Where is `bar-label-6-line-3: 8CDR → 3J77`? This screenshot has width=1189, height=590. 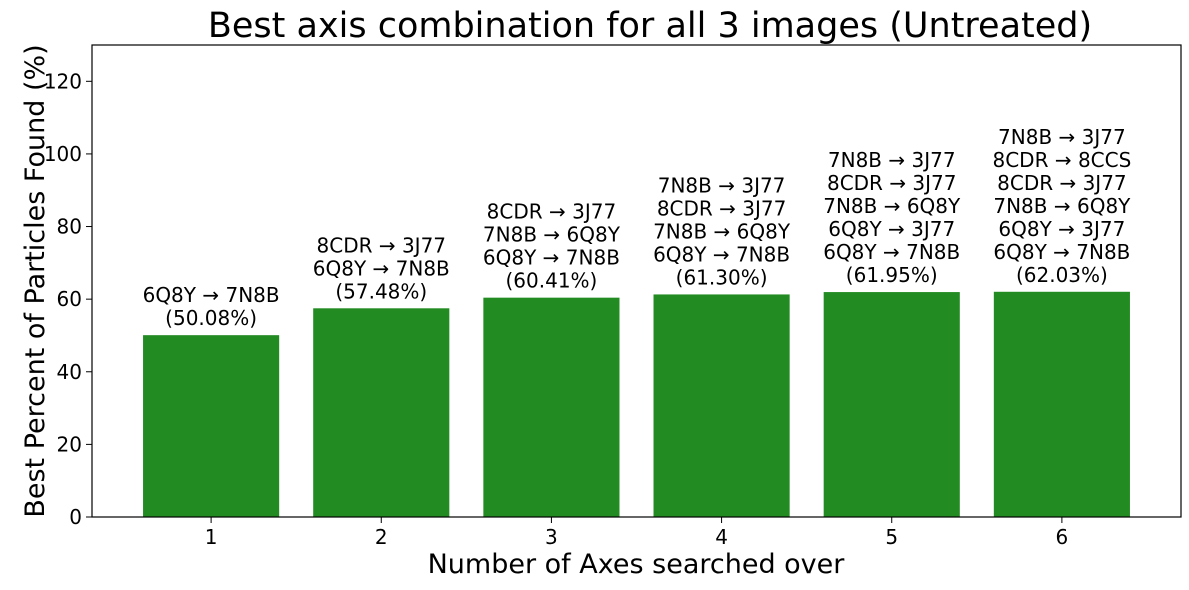
bar-label-6-line-3: 8CDR → 3J77 is located at coordinates (1062, 183).